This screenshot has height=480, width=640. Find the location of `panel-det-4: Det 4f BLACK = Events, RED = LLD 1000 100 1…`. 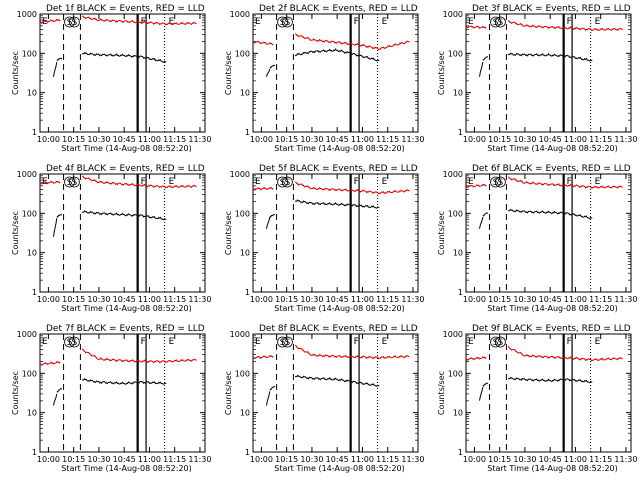

panel-det-4: Det 4f BLACK = Events, RED = LLD 1000 100 1… is located at coordinates (111, 238).